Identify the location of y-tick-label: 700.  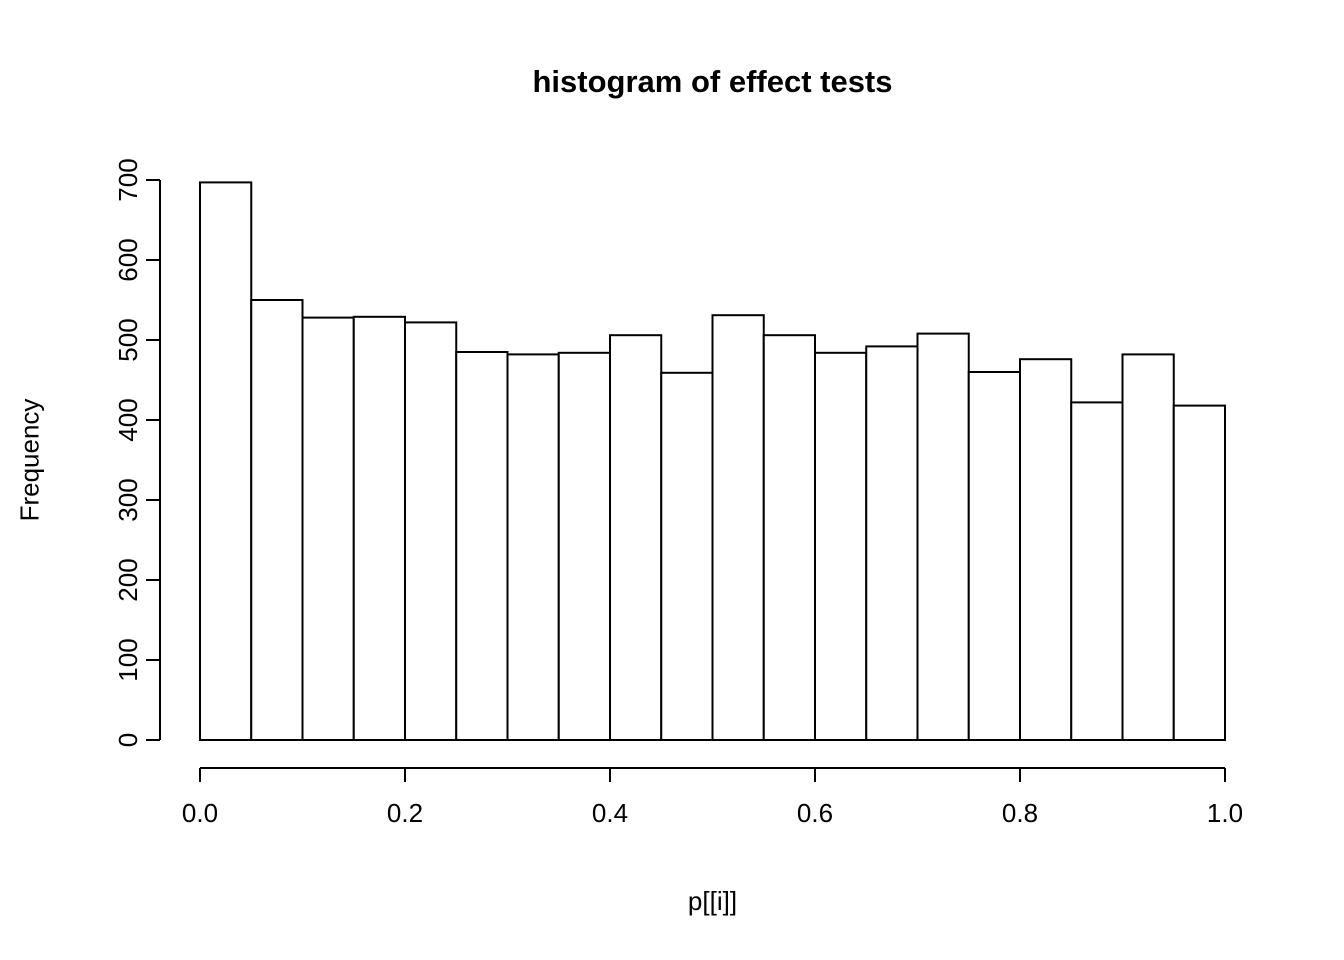
(128, 179).